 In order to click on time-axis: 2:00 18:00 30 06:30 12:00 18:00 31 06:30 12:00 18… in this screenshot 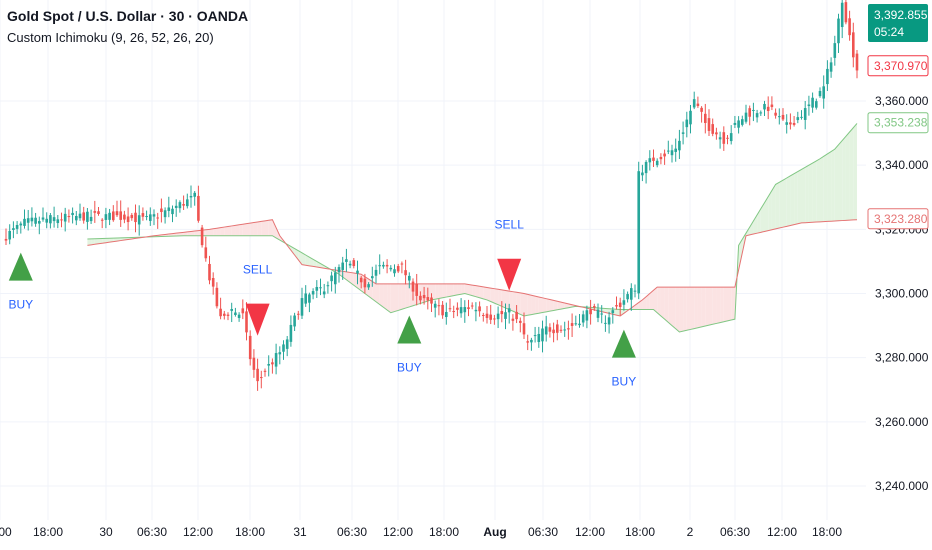, I will do `click(466, 535)`.